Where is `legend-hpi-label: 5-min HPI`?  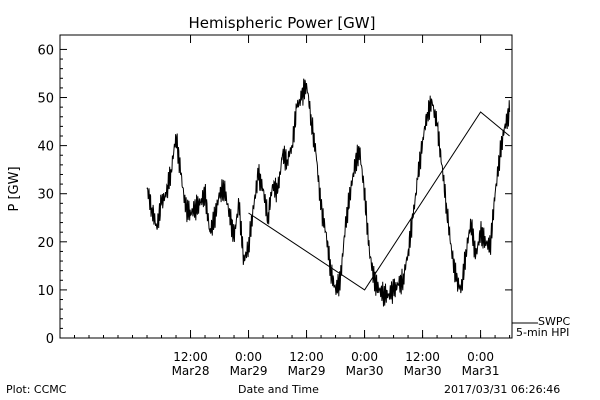 legend-hpi-label: 5-min HPI is located at coordinates (543, 332).